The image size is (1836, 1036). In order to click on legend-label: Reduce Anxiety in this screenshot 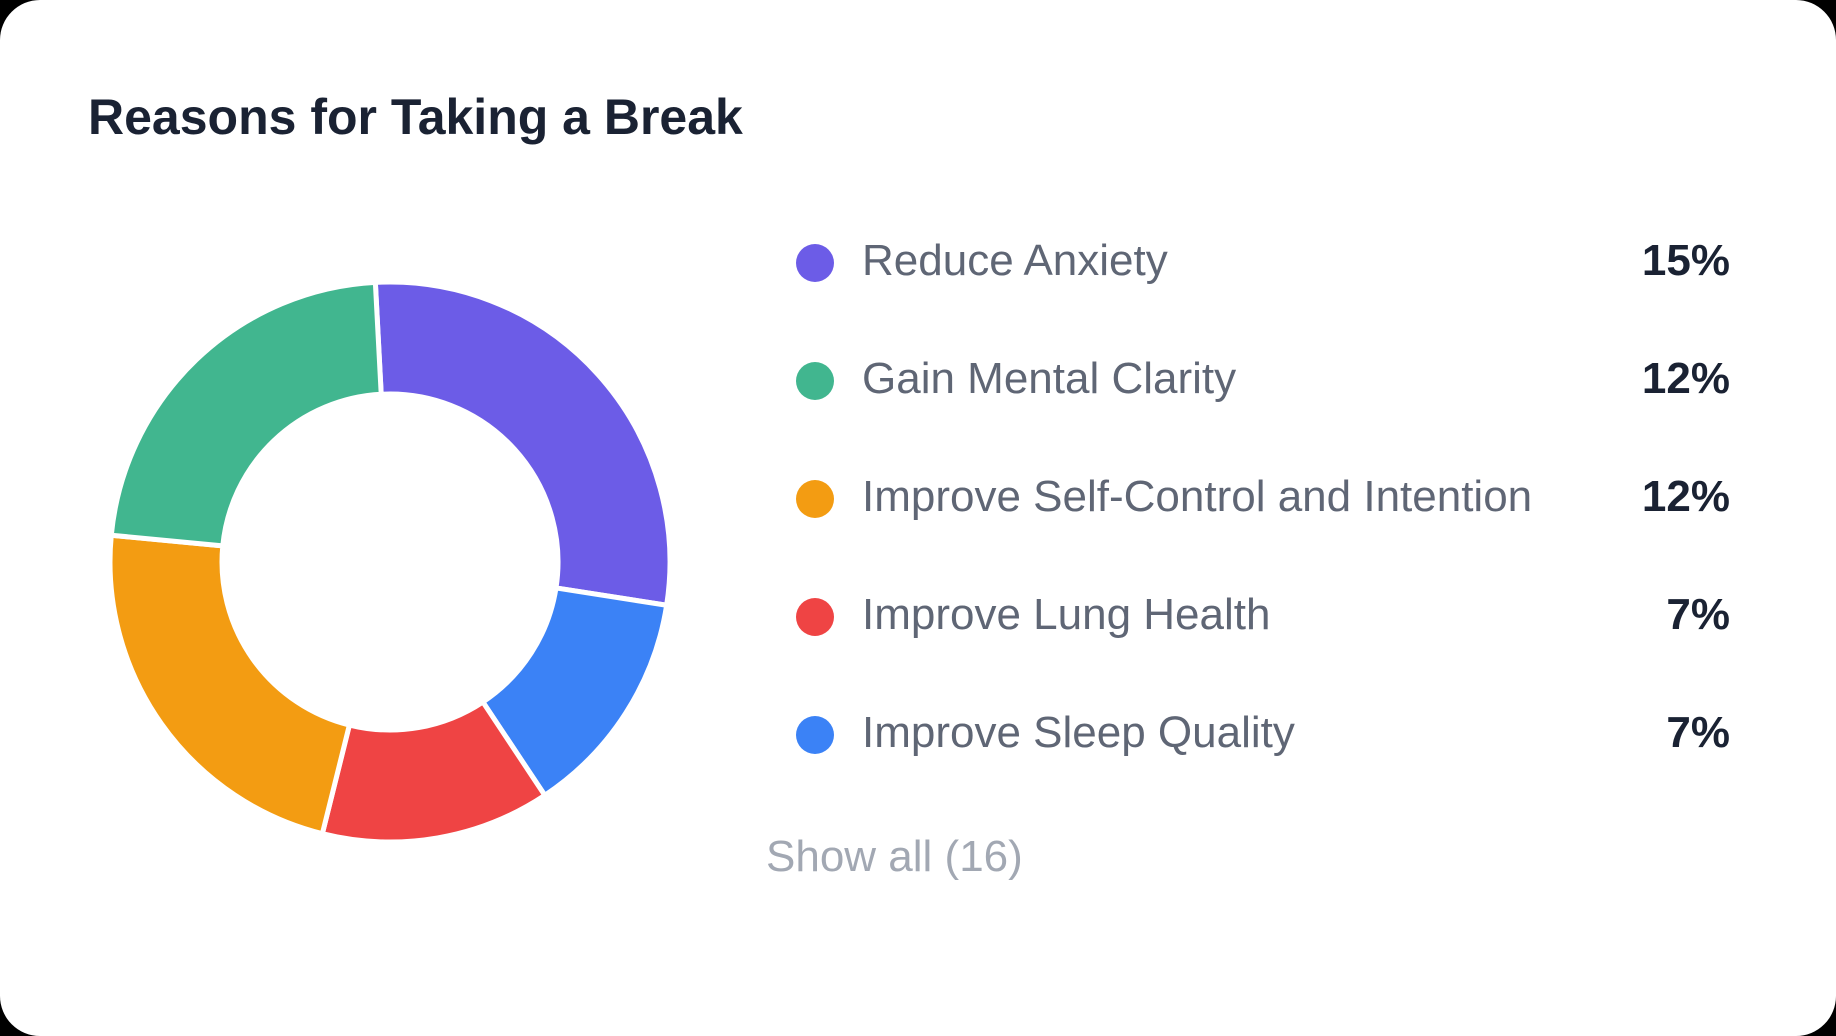, I will do `click(1015, 260)`.